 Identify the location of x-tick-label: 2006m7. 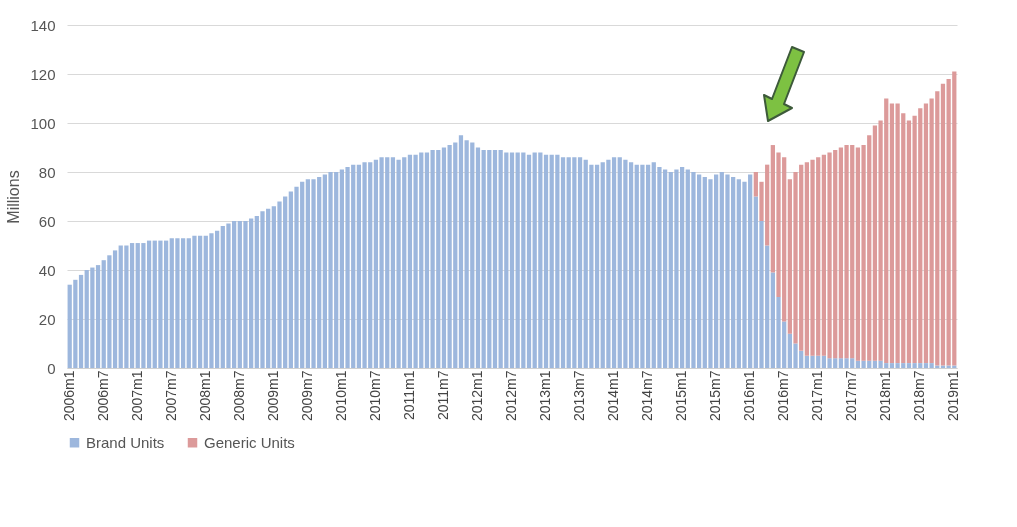
(102, 396).